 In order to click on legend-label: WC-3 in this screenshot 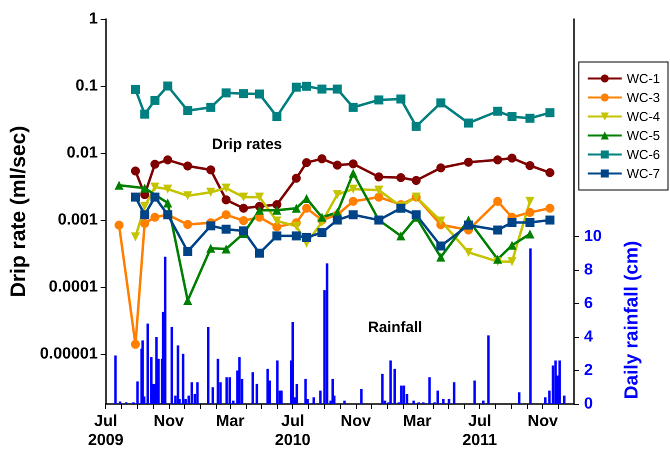, I will do `click(643, 97)`.